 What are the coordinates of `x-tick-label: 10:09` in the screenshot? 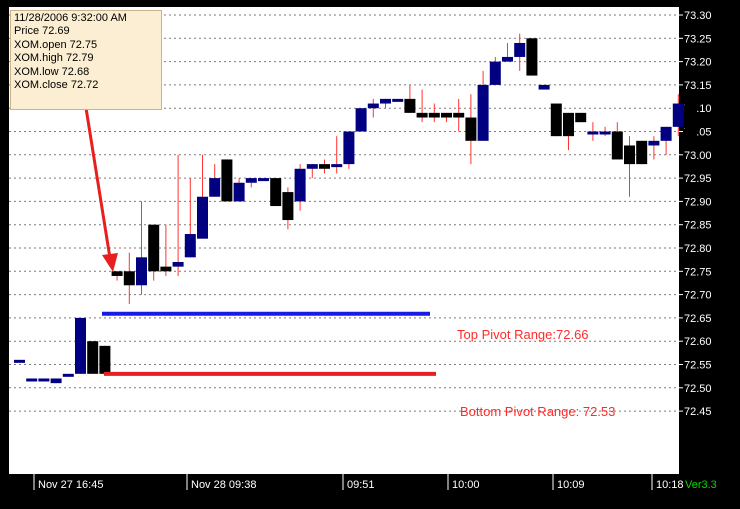 It's located at (571, 485).